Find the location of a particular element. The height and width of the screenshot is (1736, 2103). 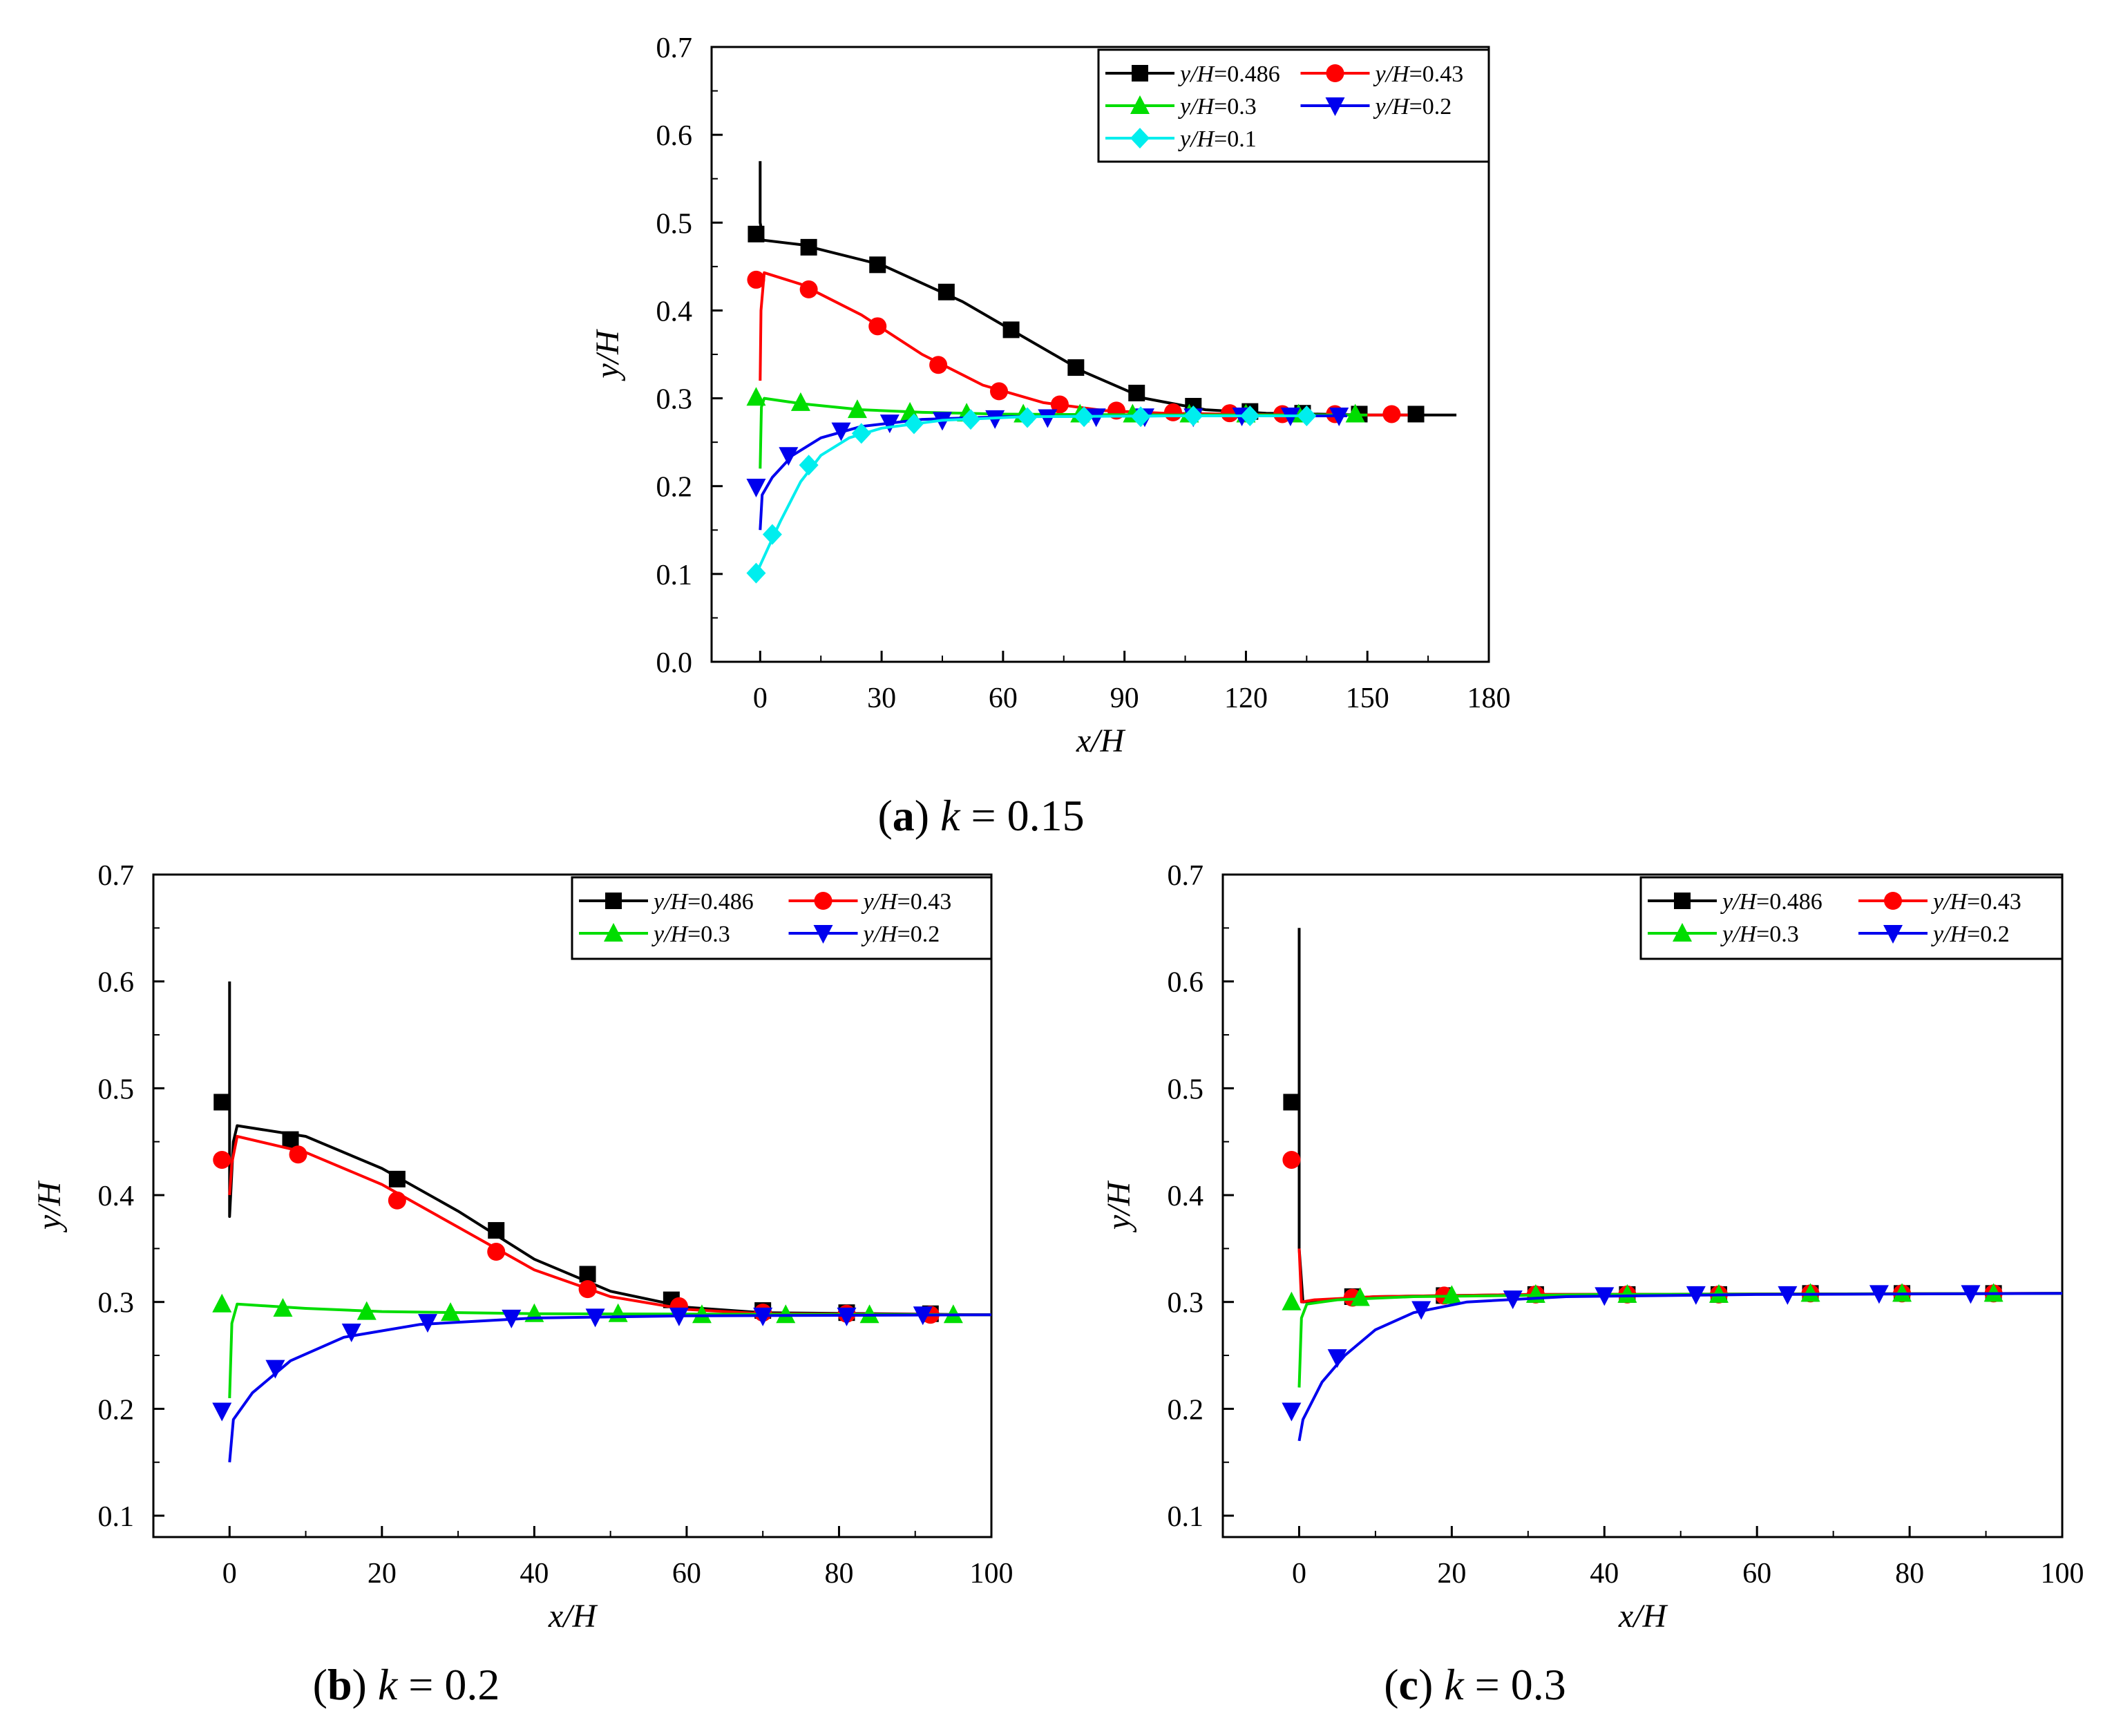

x-tick-label: 60 is located at coordinates (1004, 698).